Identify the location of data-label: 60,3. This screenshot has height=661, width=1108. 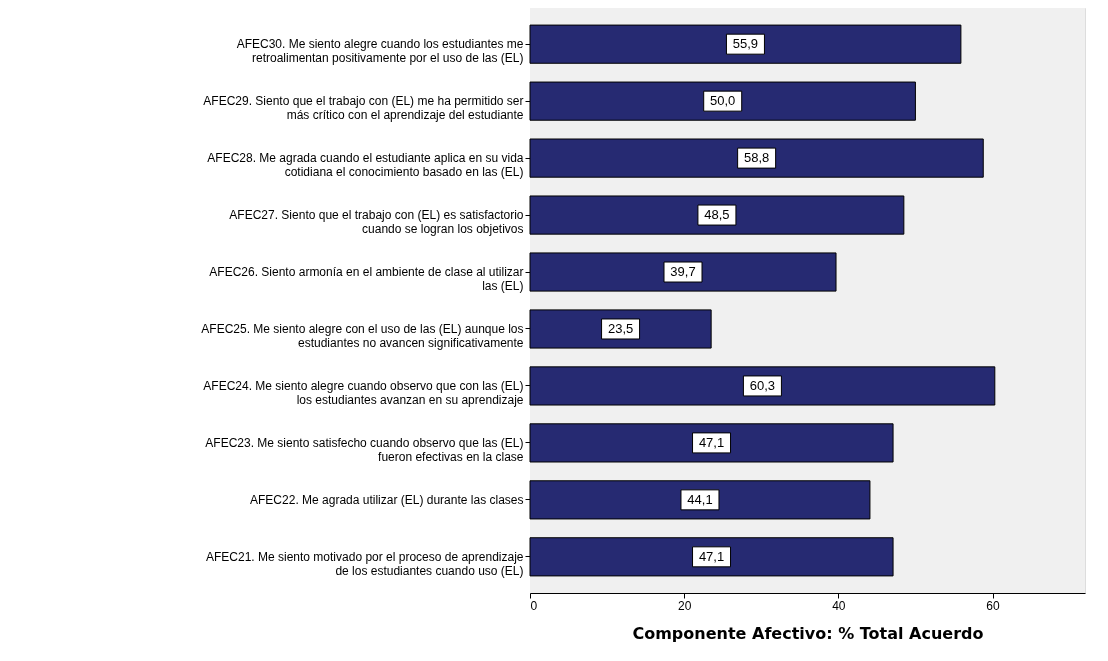
(762, 385).